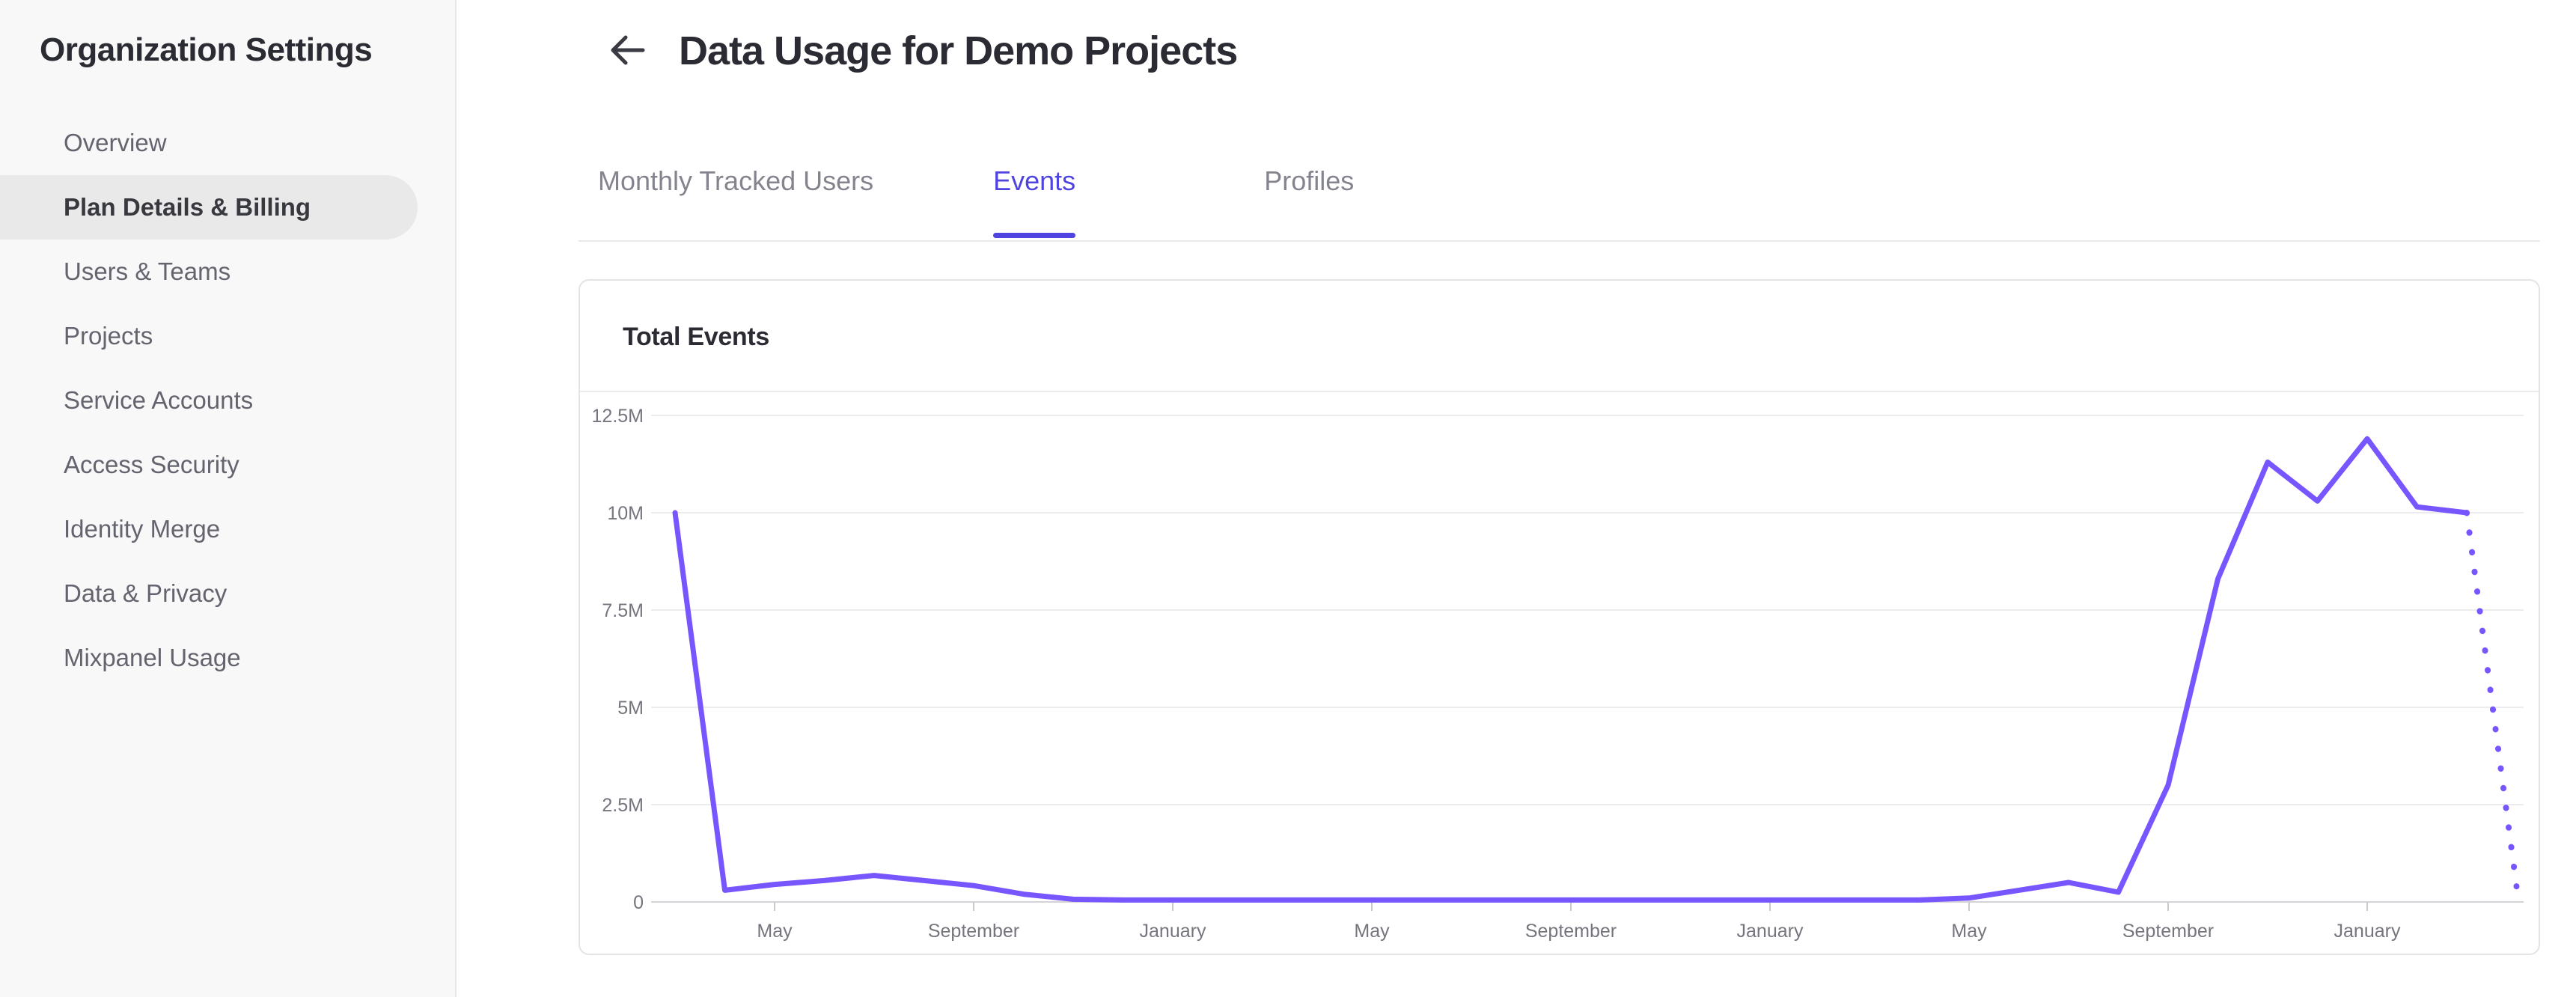 The width and height of the screenshot is (2576, 997). What do you see at coordinates (1034, 201) in the screenshot?
I see `tab-events: Events` at bounding box center [1034, 201].